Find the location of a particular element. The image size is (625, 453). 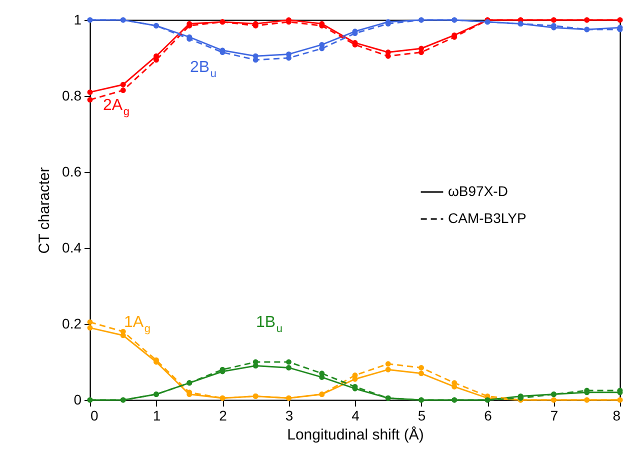

x-tick-label: 0 is located at coordinates (94, 416).